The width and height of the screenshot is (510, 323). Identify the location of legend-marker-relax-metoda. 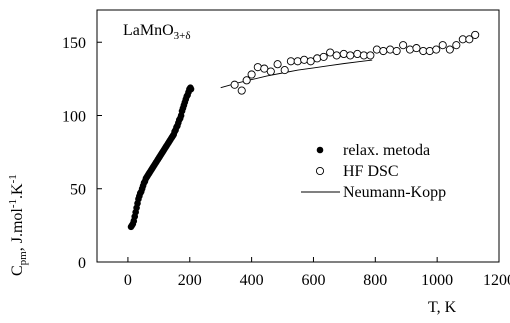
(320, 150).